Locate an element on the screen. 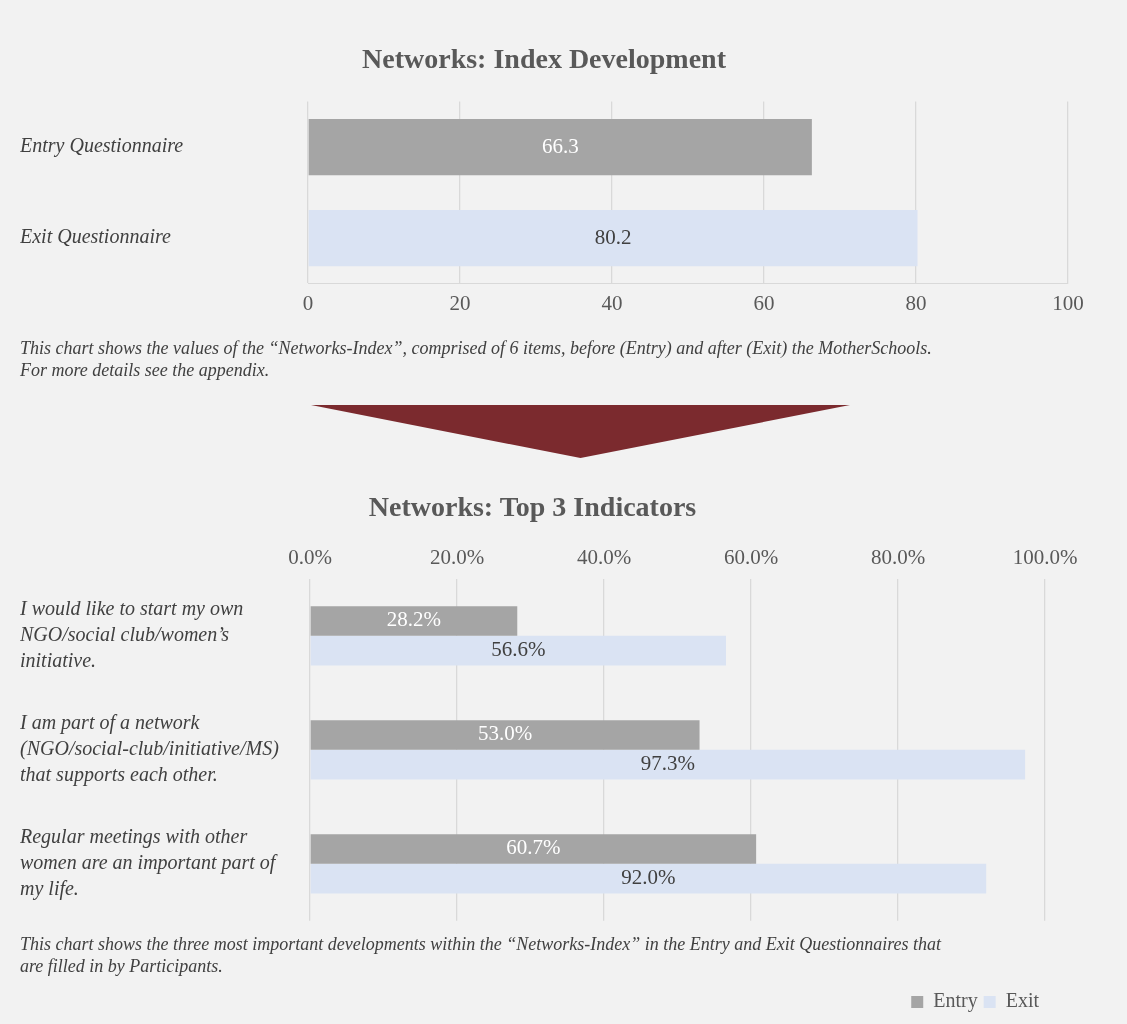 This screenshot has height=1024, width=1127. x2-tick-label: 0.0% is located at coordinates (310, 556).